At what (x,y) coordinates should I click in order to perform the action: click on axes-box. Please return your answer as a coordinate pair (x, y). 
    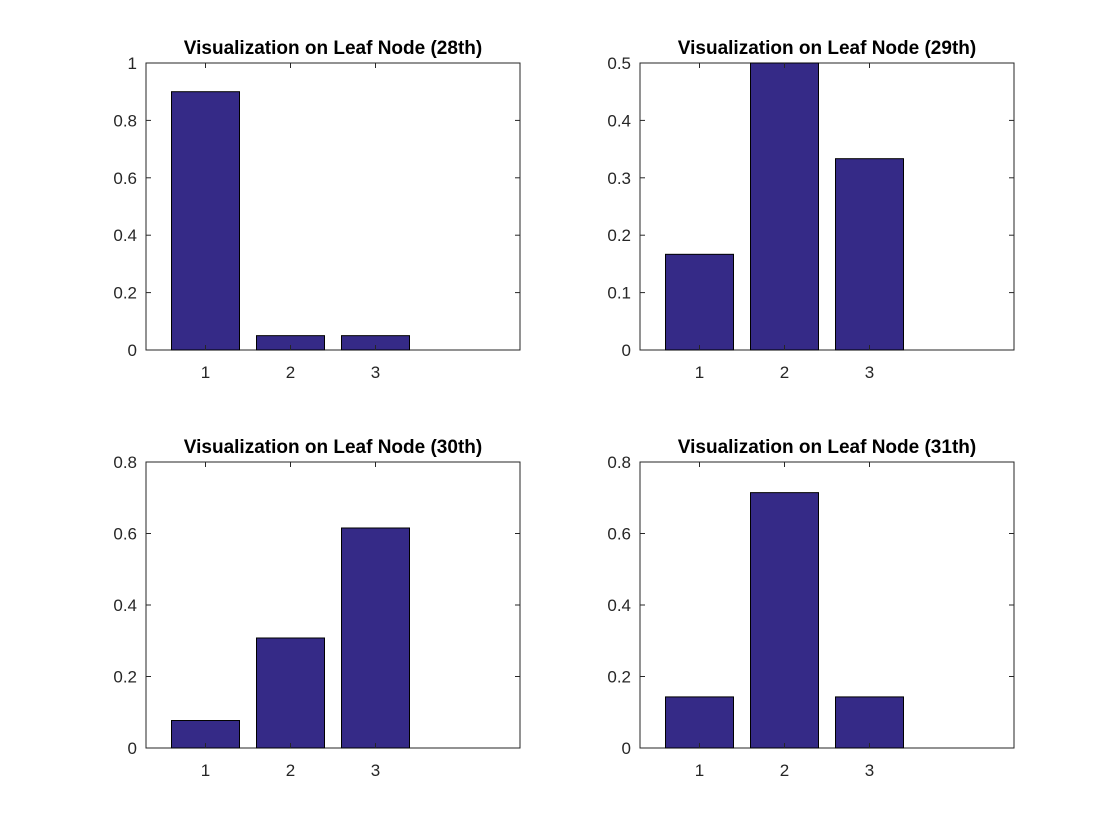
    Looking at the image, I should click on (333, 605).